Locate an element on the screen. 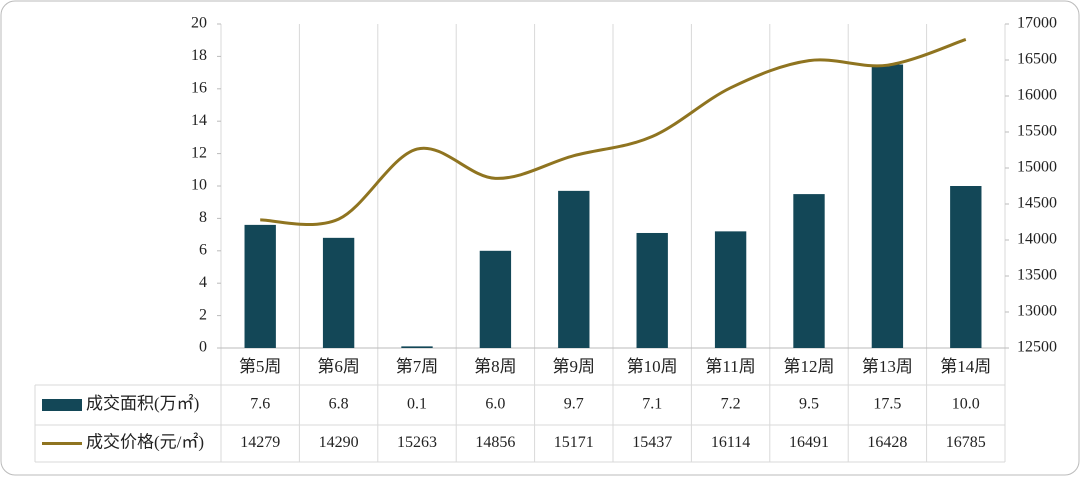 The width and height of the screenshot is (1080, 481). y-tick-label: 18 is located at coordinates (199, 55).